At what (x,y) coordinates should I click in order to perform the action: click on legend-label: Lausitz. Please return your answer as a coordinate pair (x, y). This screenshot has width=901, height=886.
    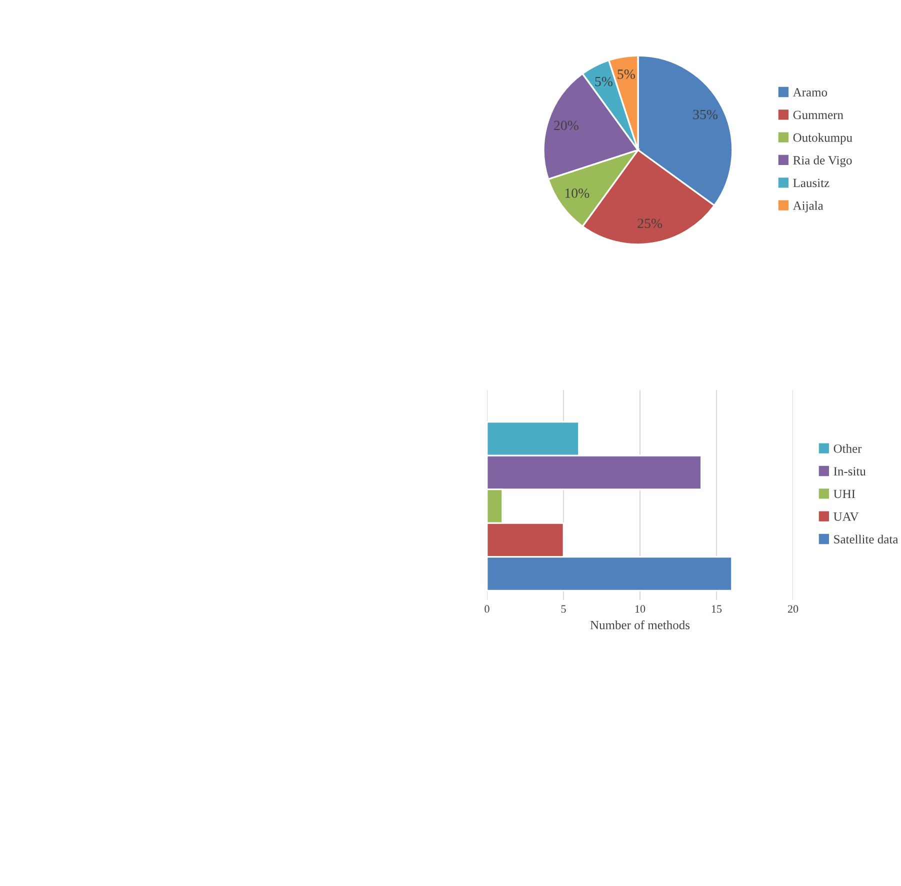
    Looking at the image, I should click on (811, 183).